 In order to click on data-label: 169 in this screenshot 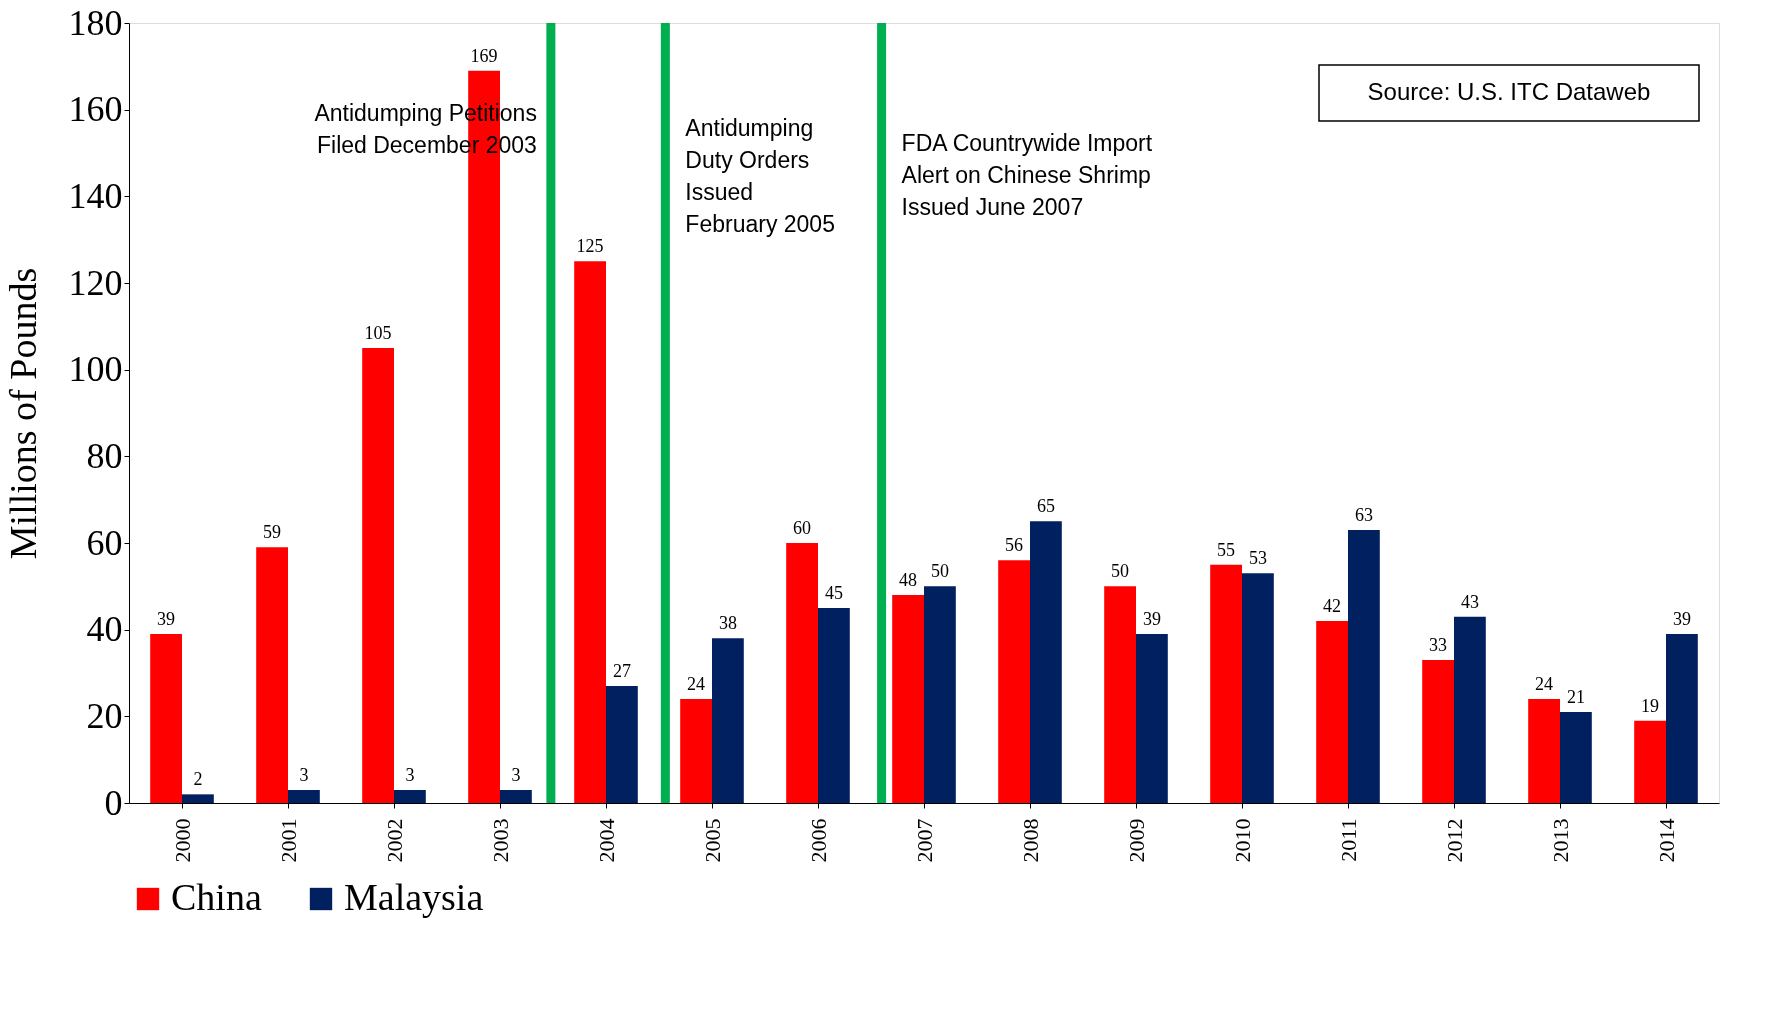, I will do `click(484, 55)`.